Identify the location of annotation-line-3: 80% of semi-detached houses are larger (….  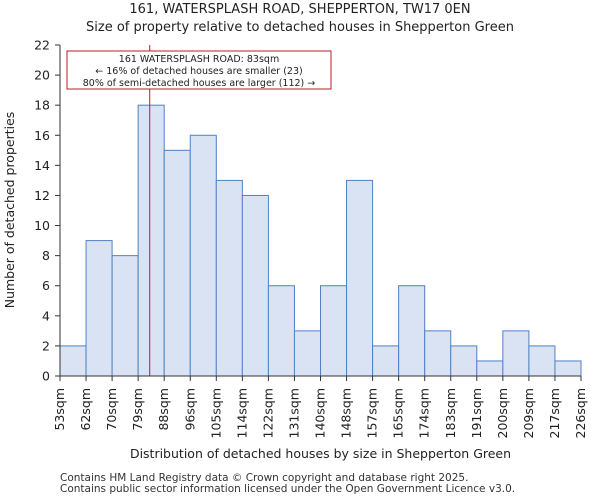
(199, 83).